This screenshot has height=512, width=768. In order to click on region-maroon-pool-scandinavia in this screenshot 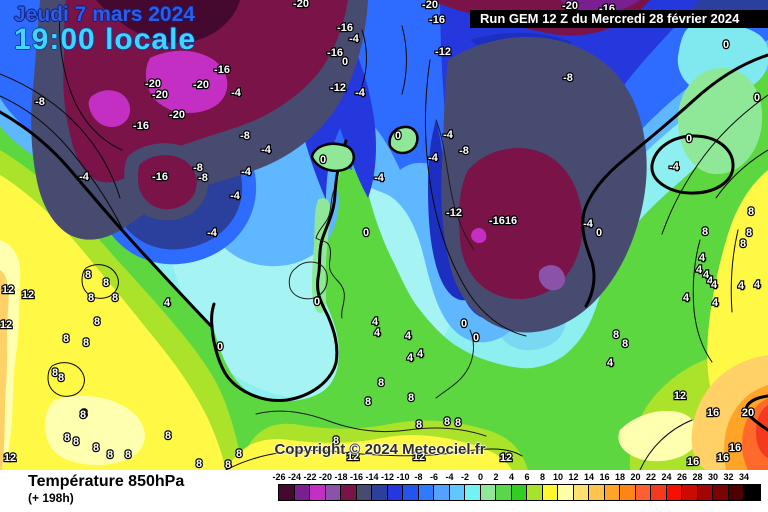, I will do `click(520, 224)`.